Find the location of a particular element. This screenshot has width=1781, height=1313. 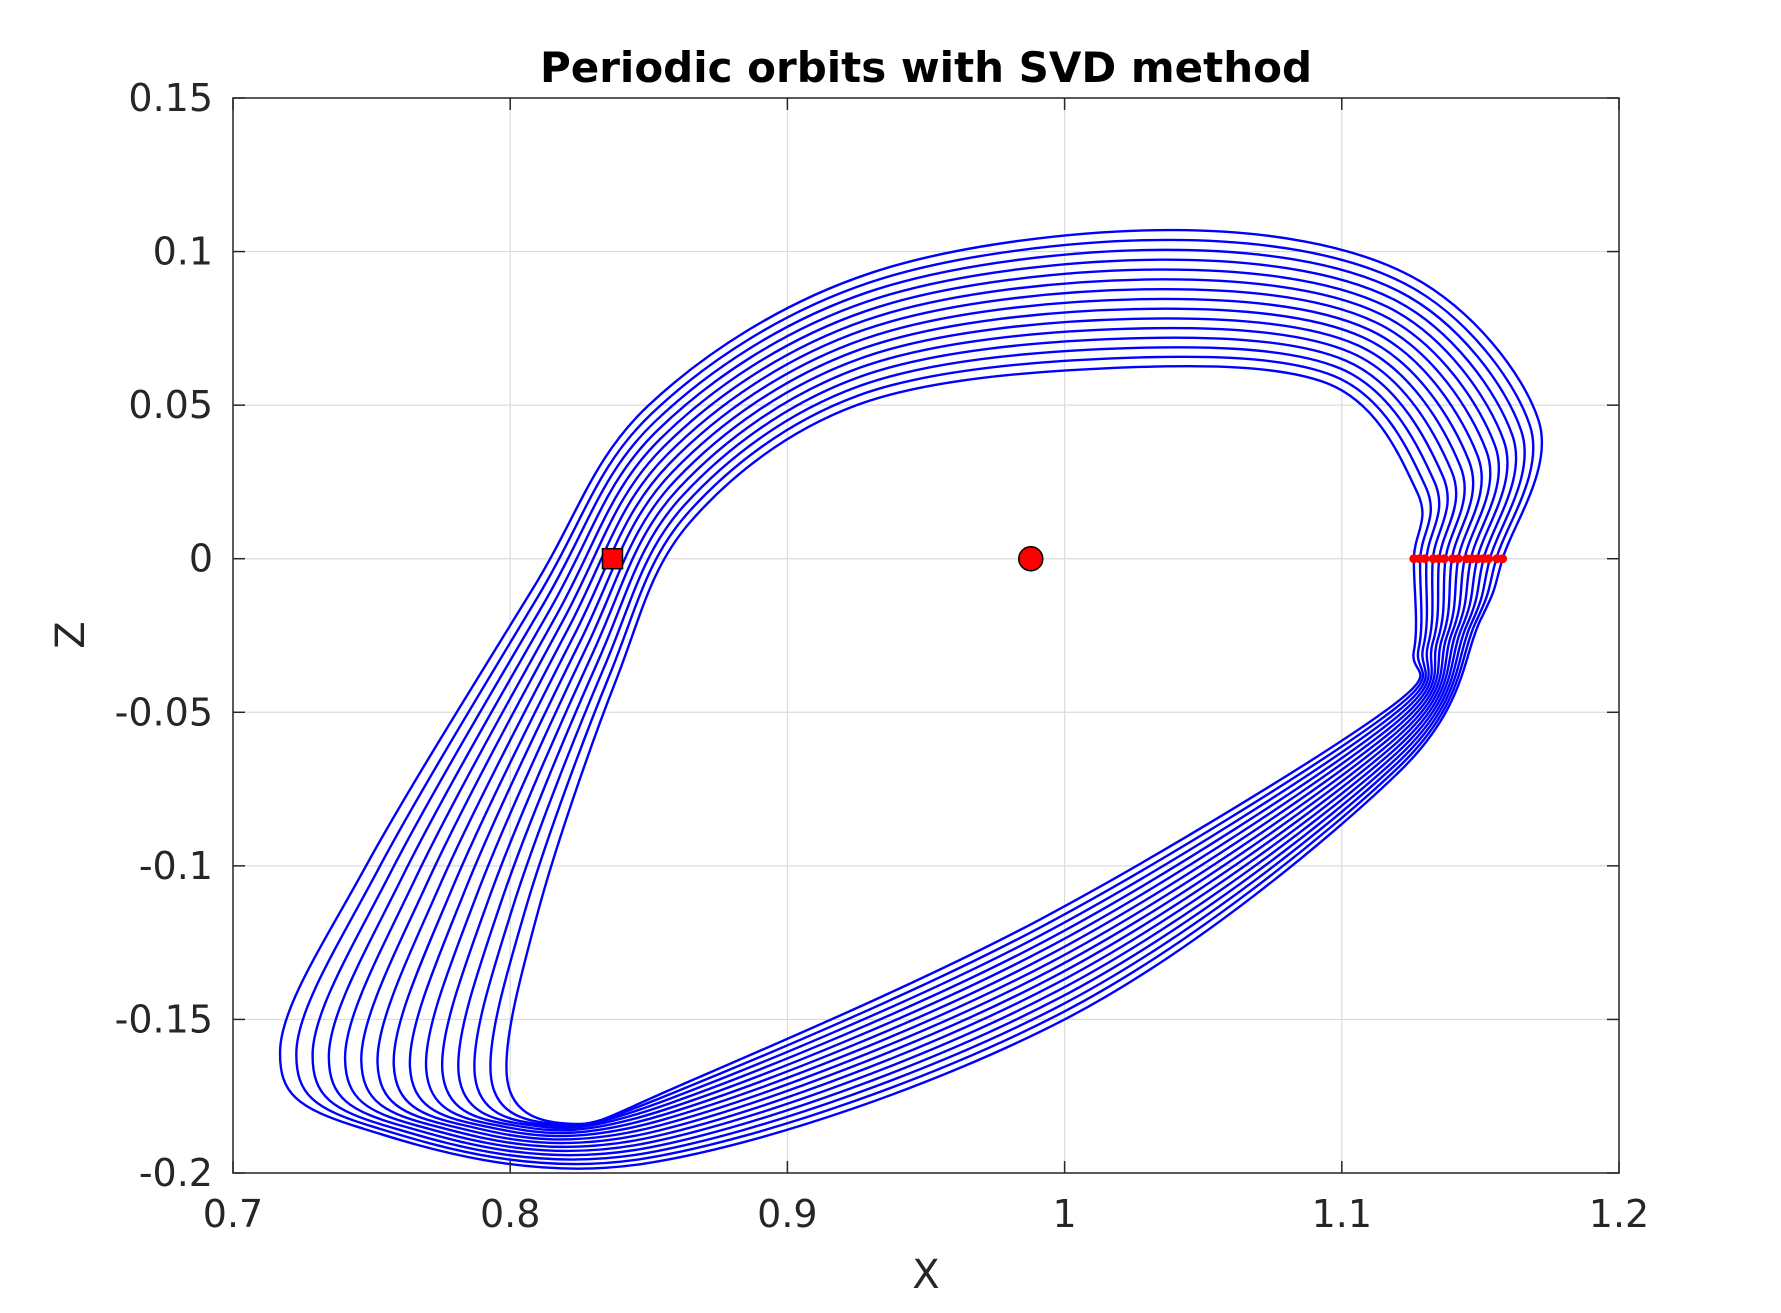

chart-title: Periodic orbits with SVD method is located at coordinates (926, 67).